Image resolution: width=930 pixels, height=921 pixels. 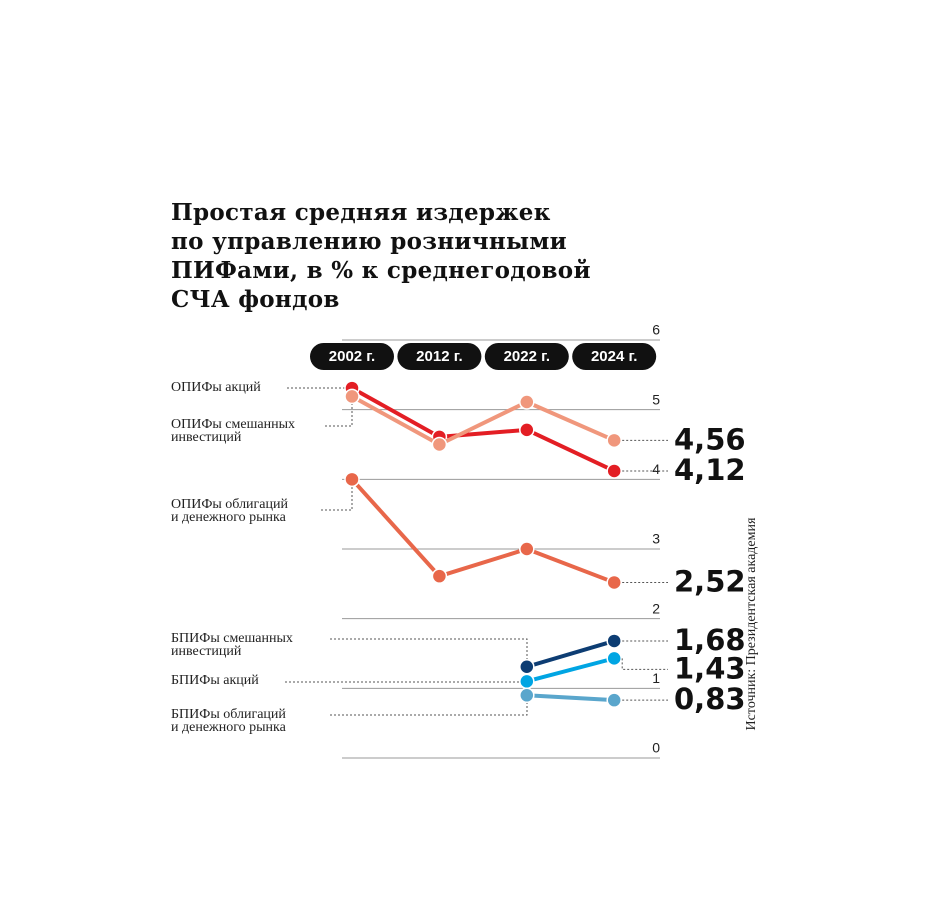 What do you see at coordinates (656, 469) in the screenshot?
I see `y-tick-label: 4` at bounding box center [656, 469].